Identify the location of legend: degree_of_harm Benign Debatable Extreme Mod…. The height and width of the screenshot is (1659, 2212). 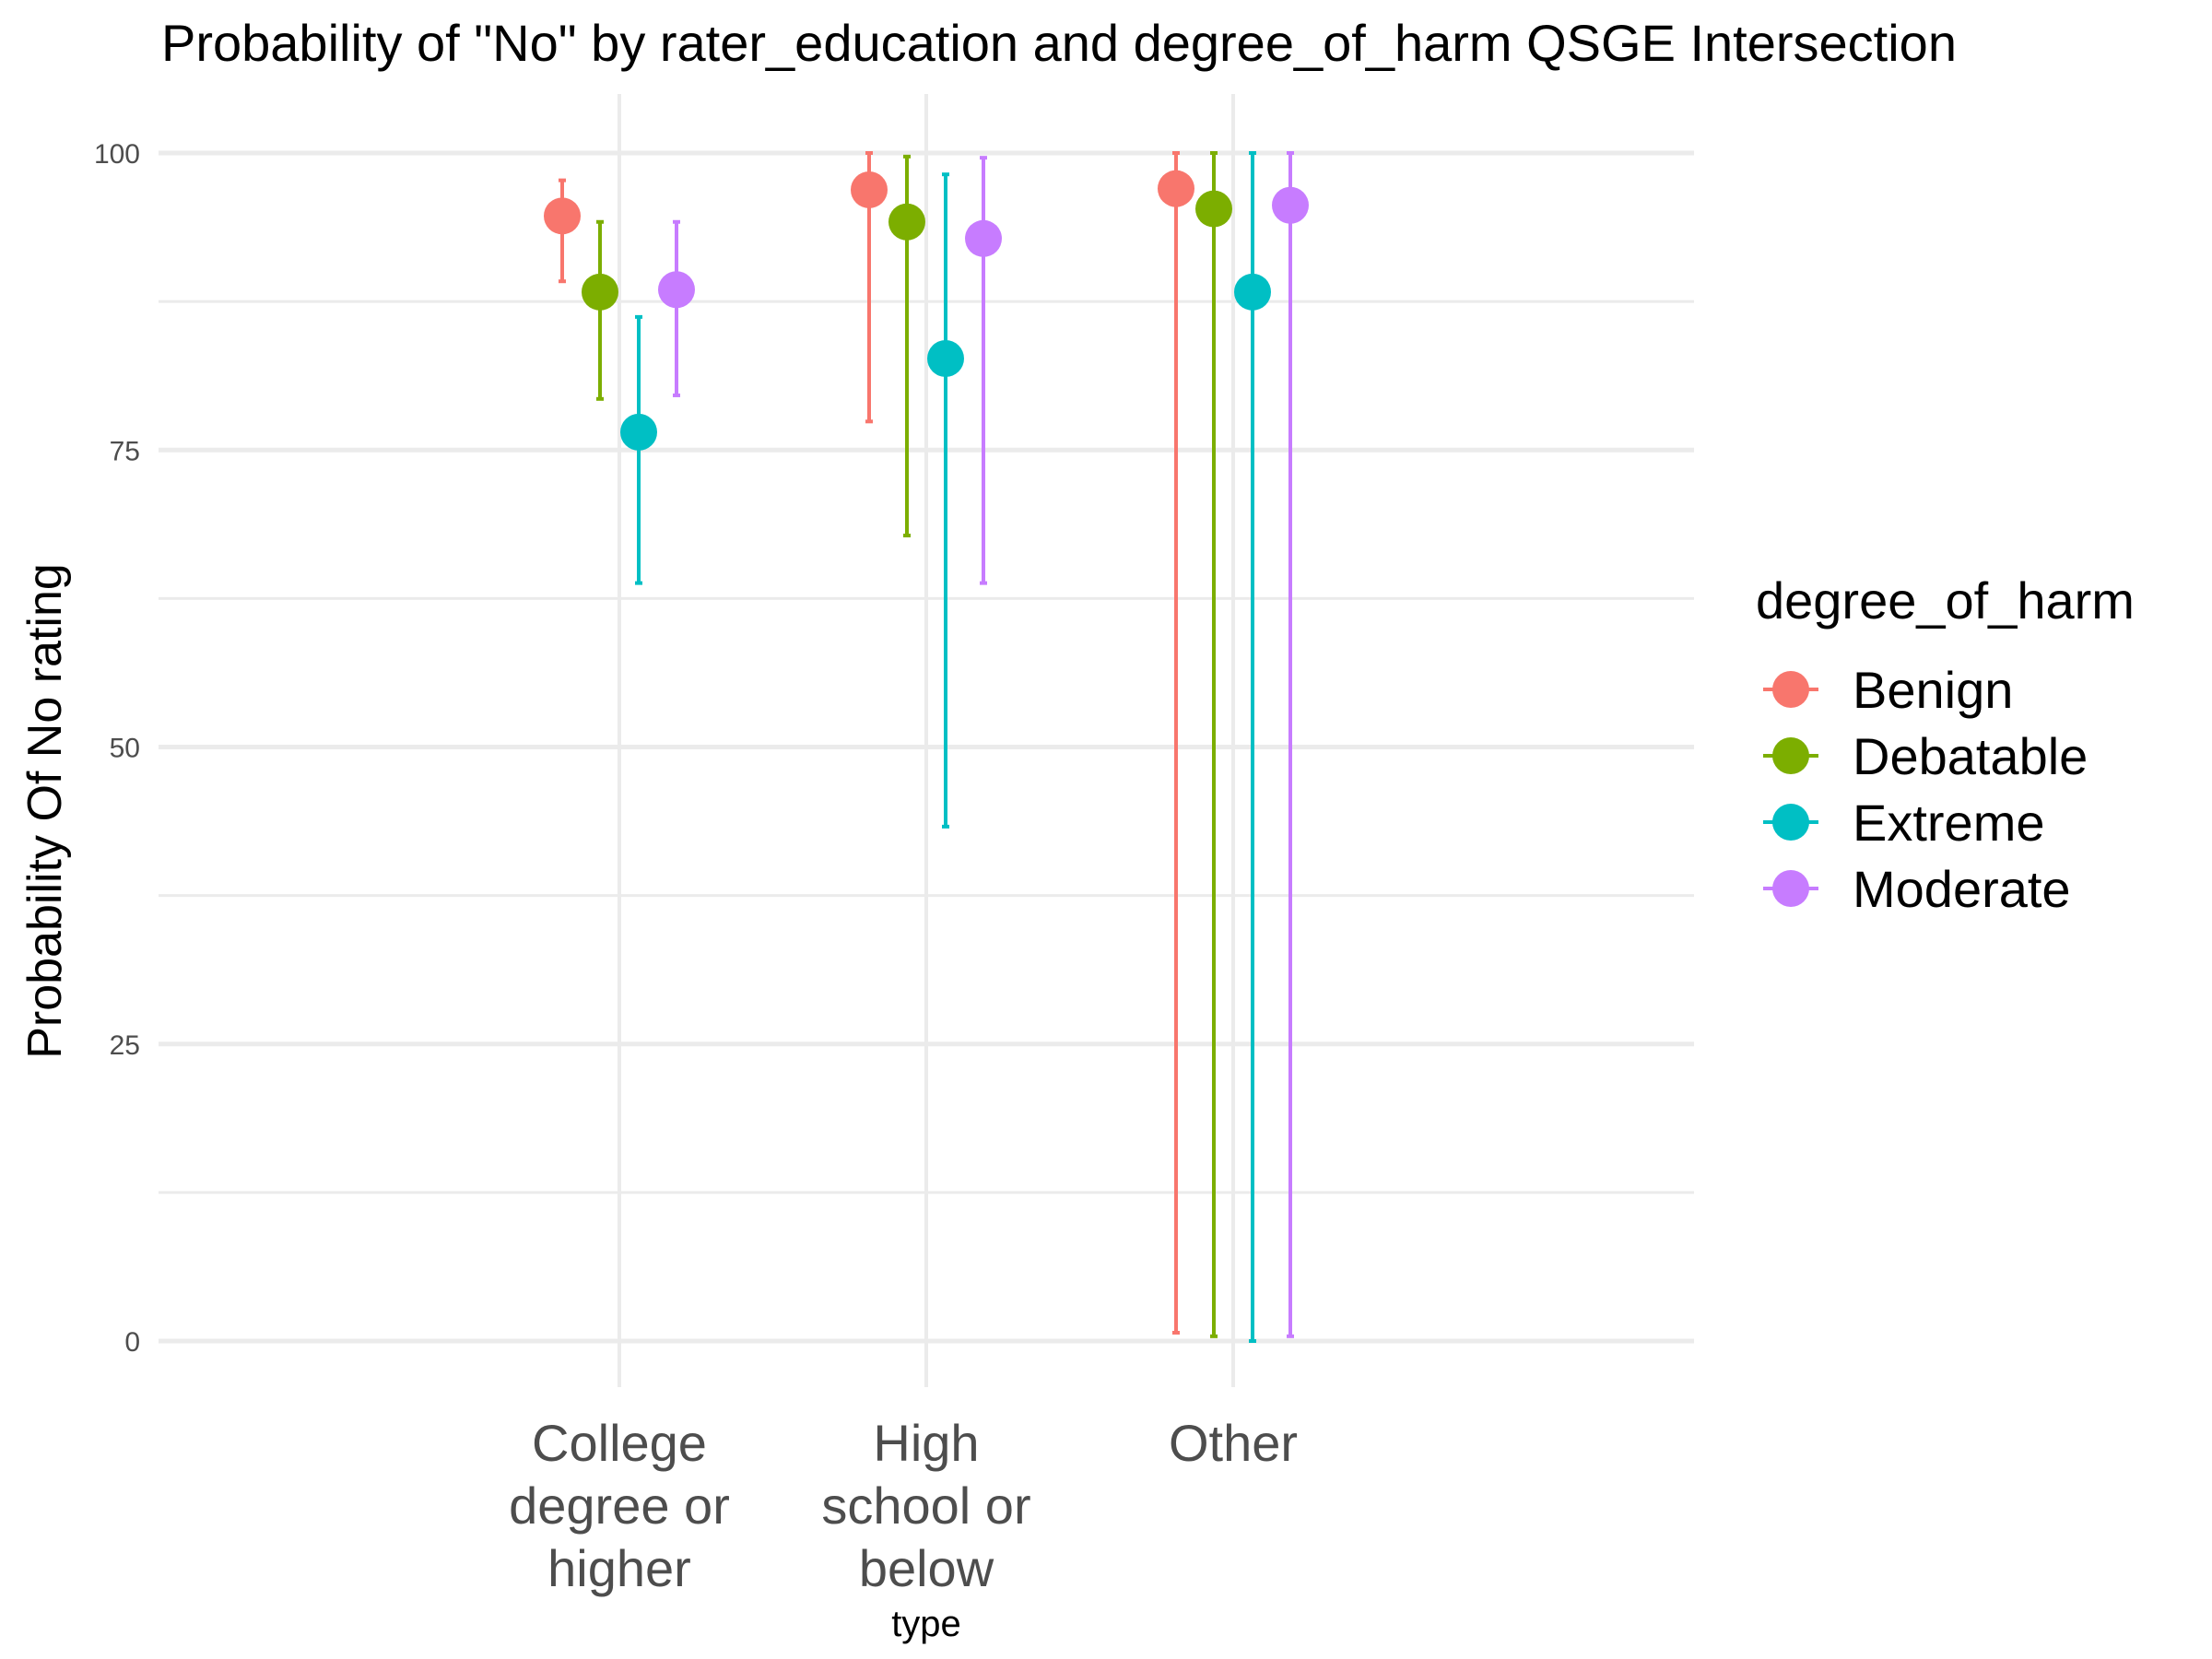
(1945, 744).